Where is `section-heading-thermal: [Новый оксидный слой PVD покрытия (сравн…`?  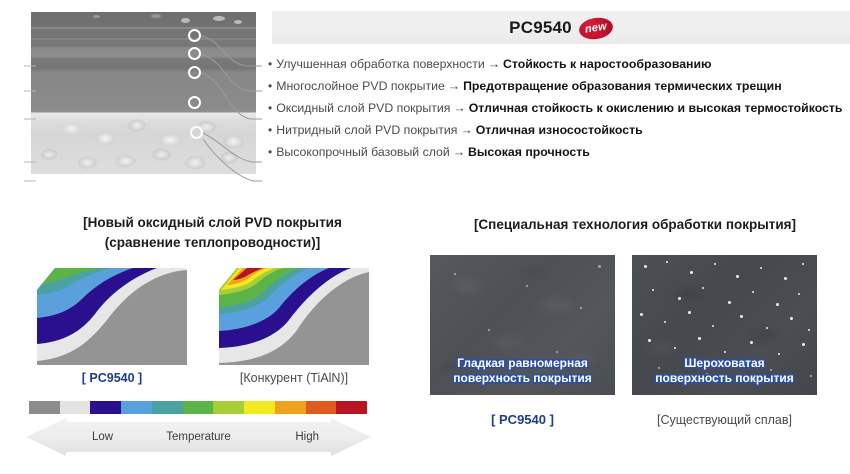
section-heading-thermal: [Новый оксидный слой PVD покрытия (сравн… is located at coordinates (212, 233).